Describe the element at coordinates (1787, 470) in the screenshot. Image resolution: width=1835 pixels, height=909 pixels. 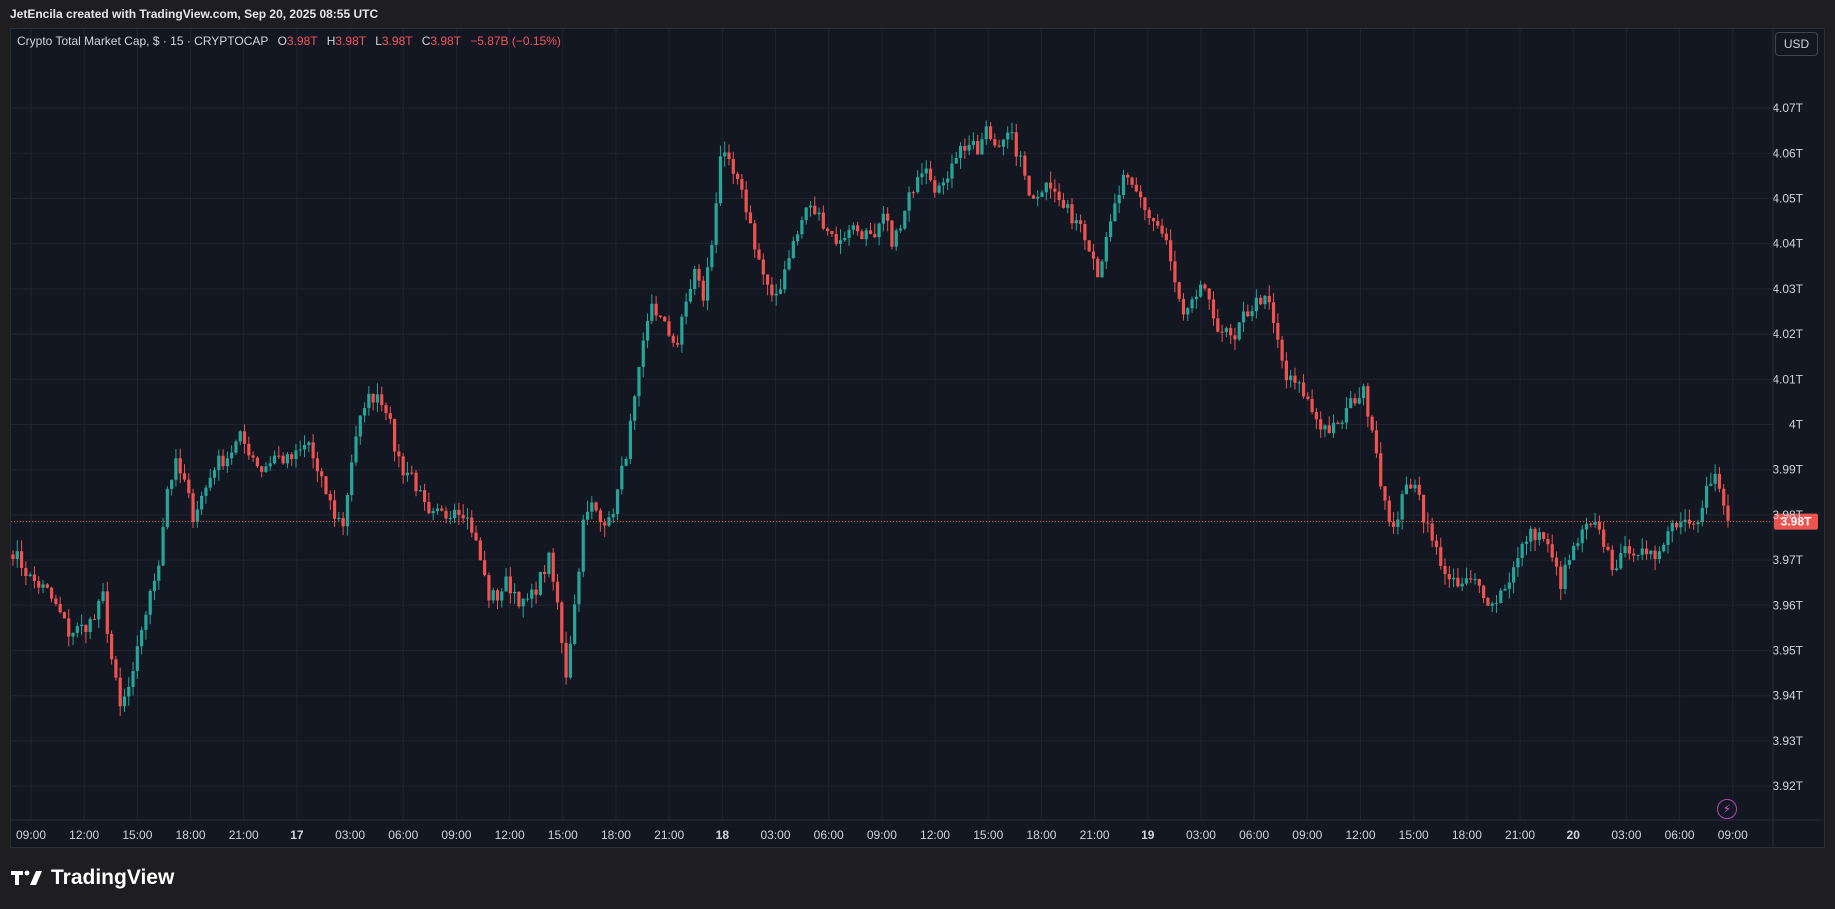
I see `price-tick-label: 3.99T` at that location.